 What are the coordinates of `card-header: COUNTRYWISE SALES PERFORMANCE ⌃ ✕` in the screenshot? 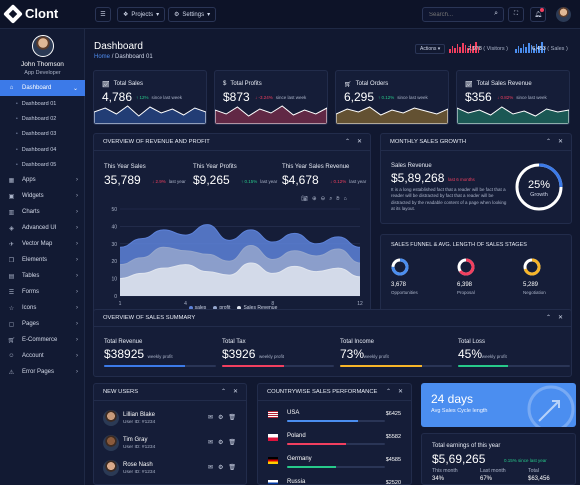 It's located at (334, 392).